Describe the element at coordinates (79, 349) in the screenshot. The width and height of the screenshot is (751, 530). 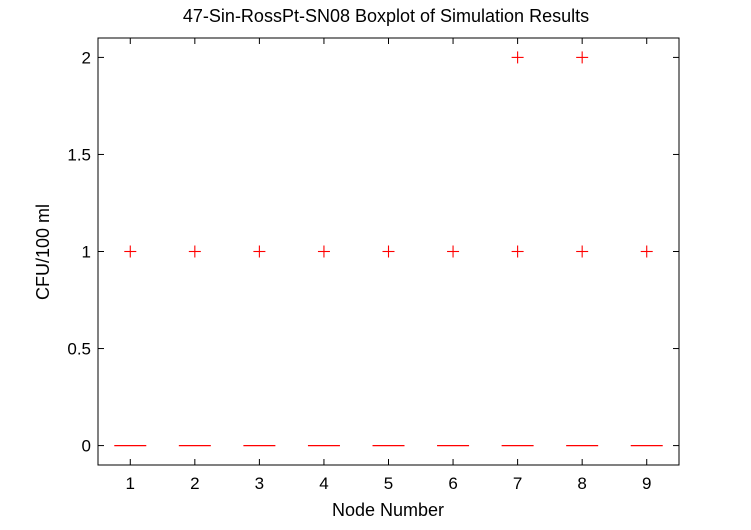
I see `y-tick-label: 0.5` at that location.